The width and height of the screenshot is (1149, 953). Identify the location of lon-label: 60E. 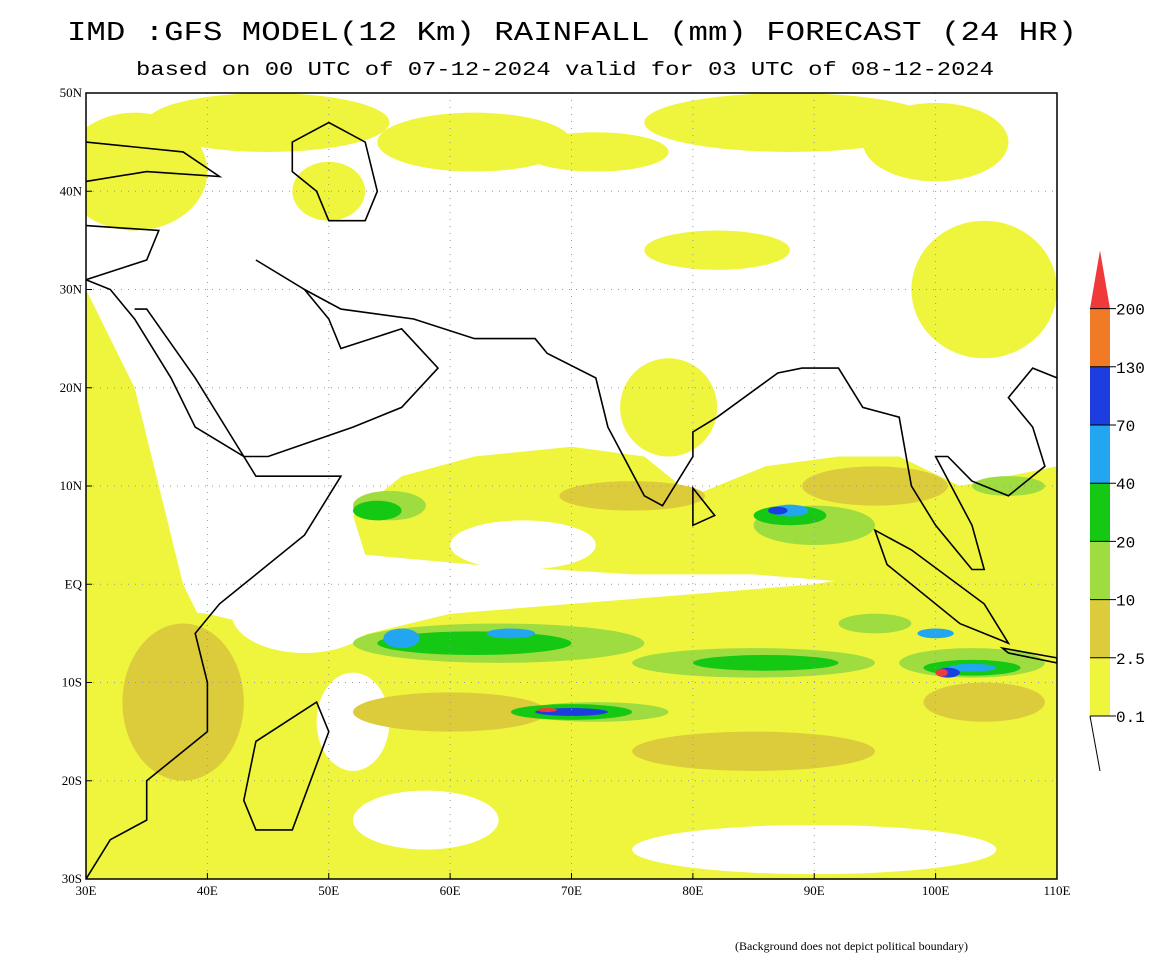
(450, 890).